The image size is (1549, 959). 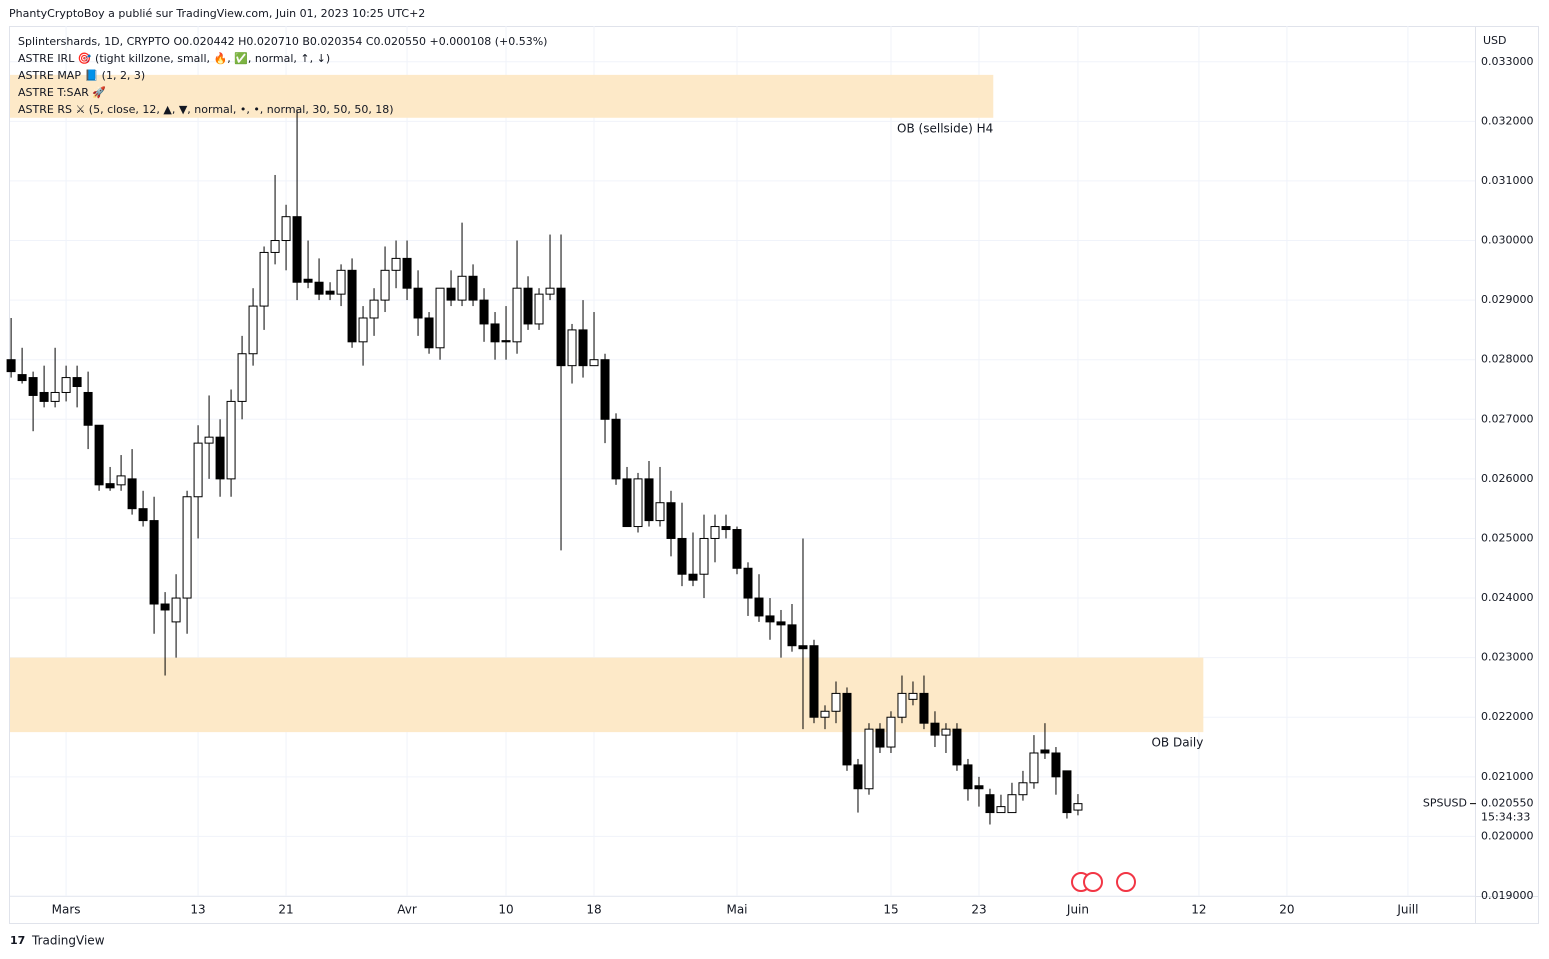 What do you see at coordinates (68, 941) in the screenshot?
I see `footer-brand: TradingView` at bounding box center [68, 941].